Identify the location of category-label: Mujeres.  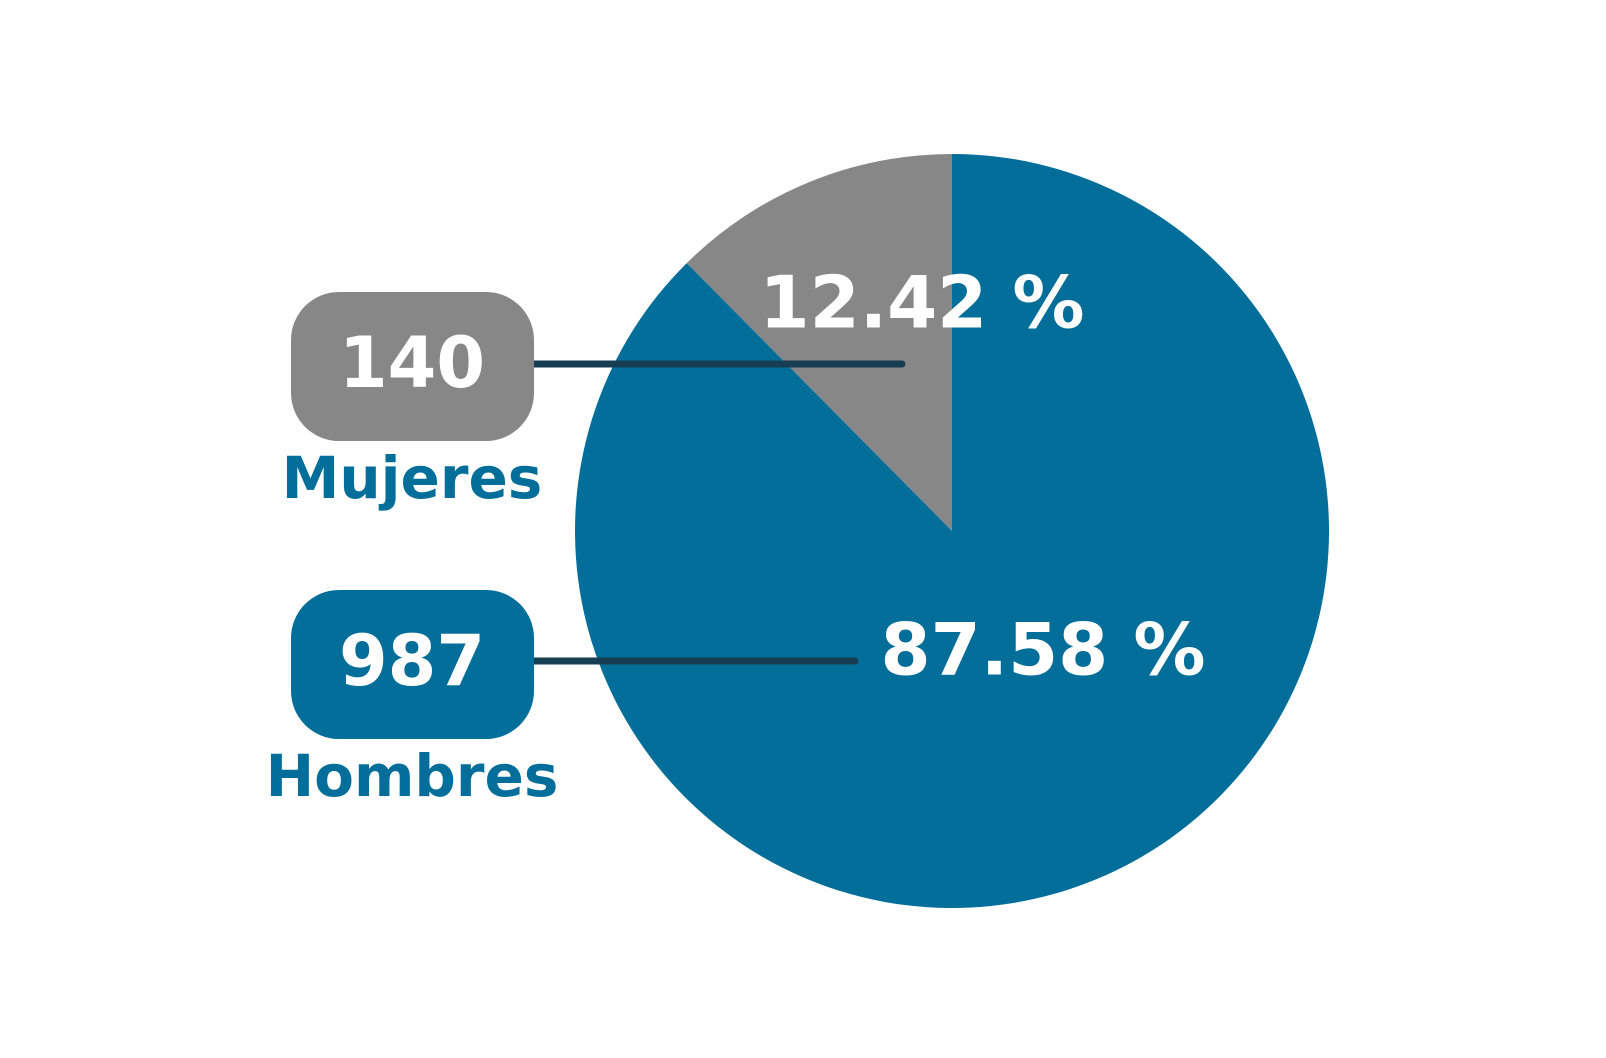
(412, 478).